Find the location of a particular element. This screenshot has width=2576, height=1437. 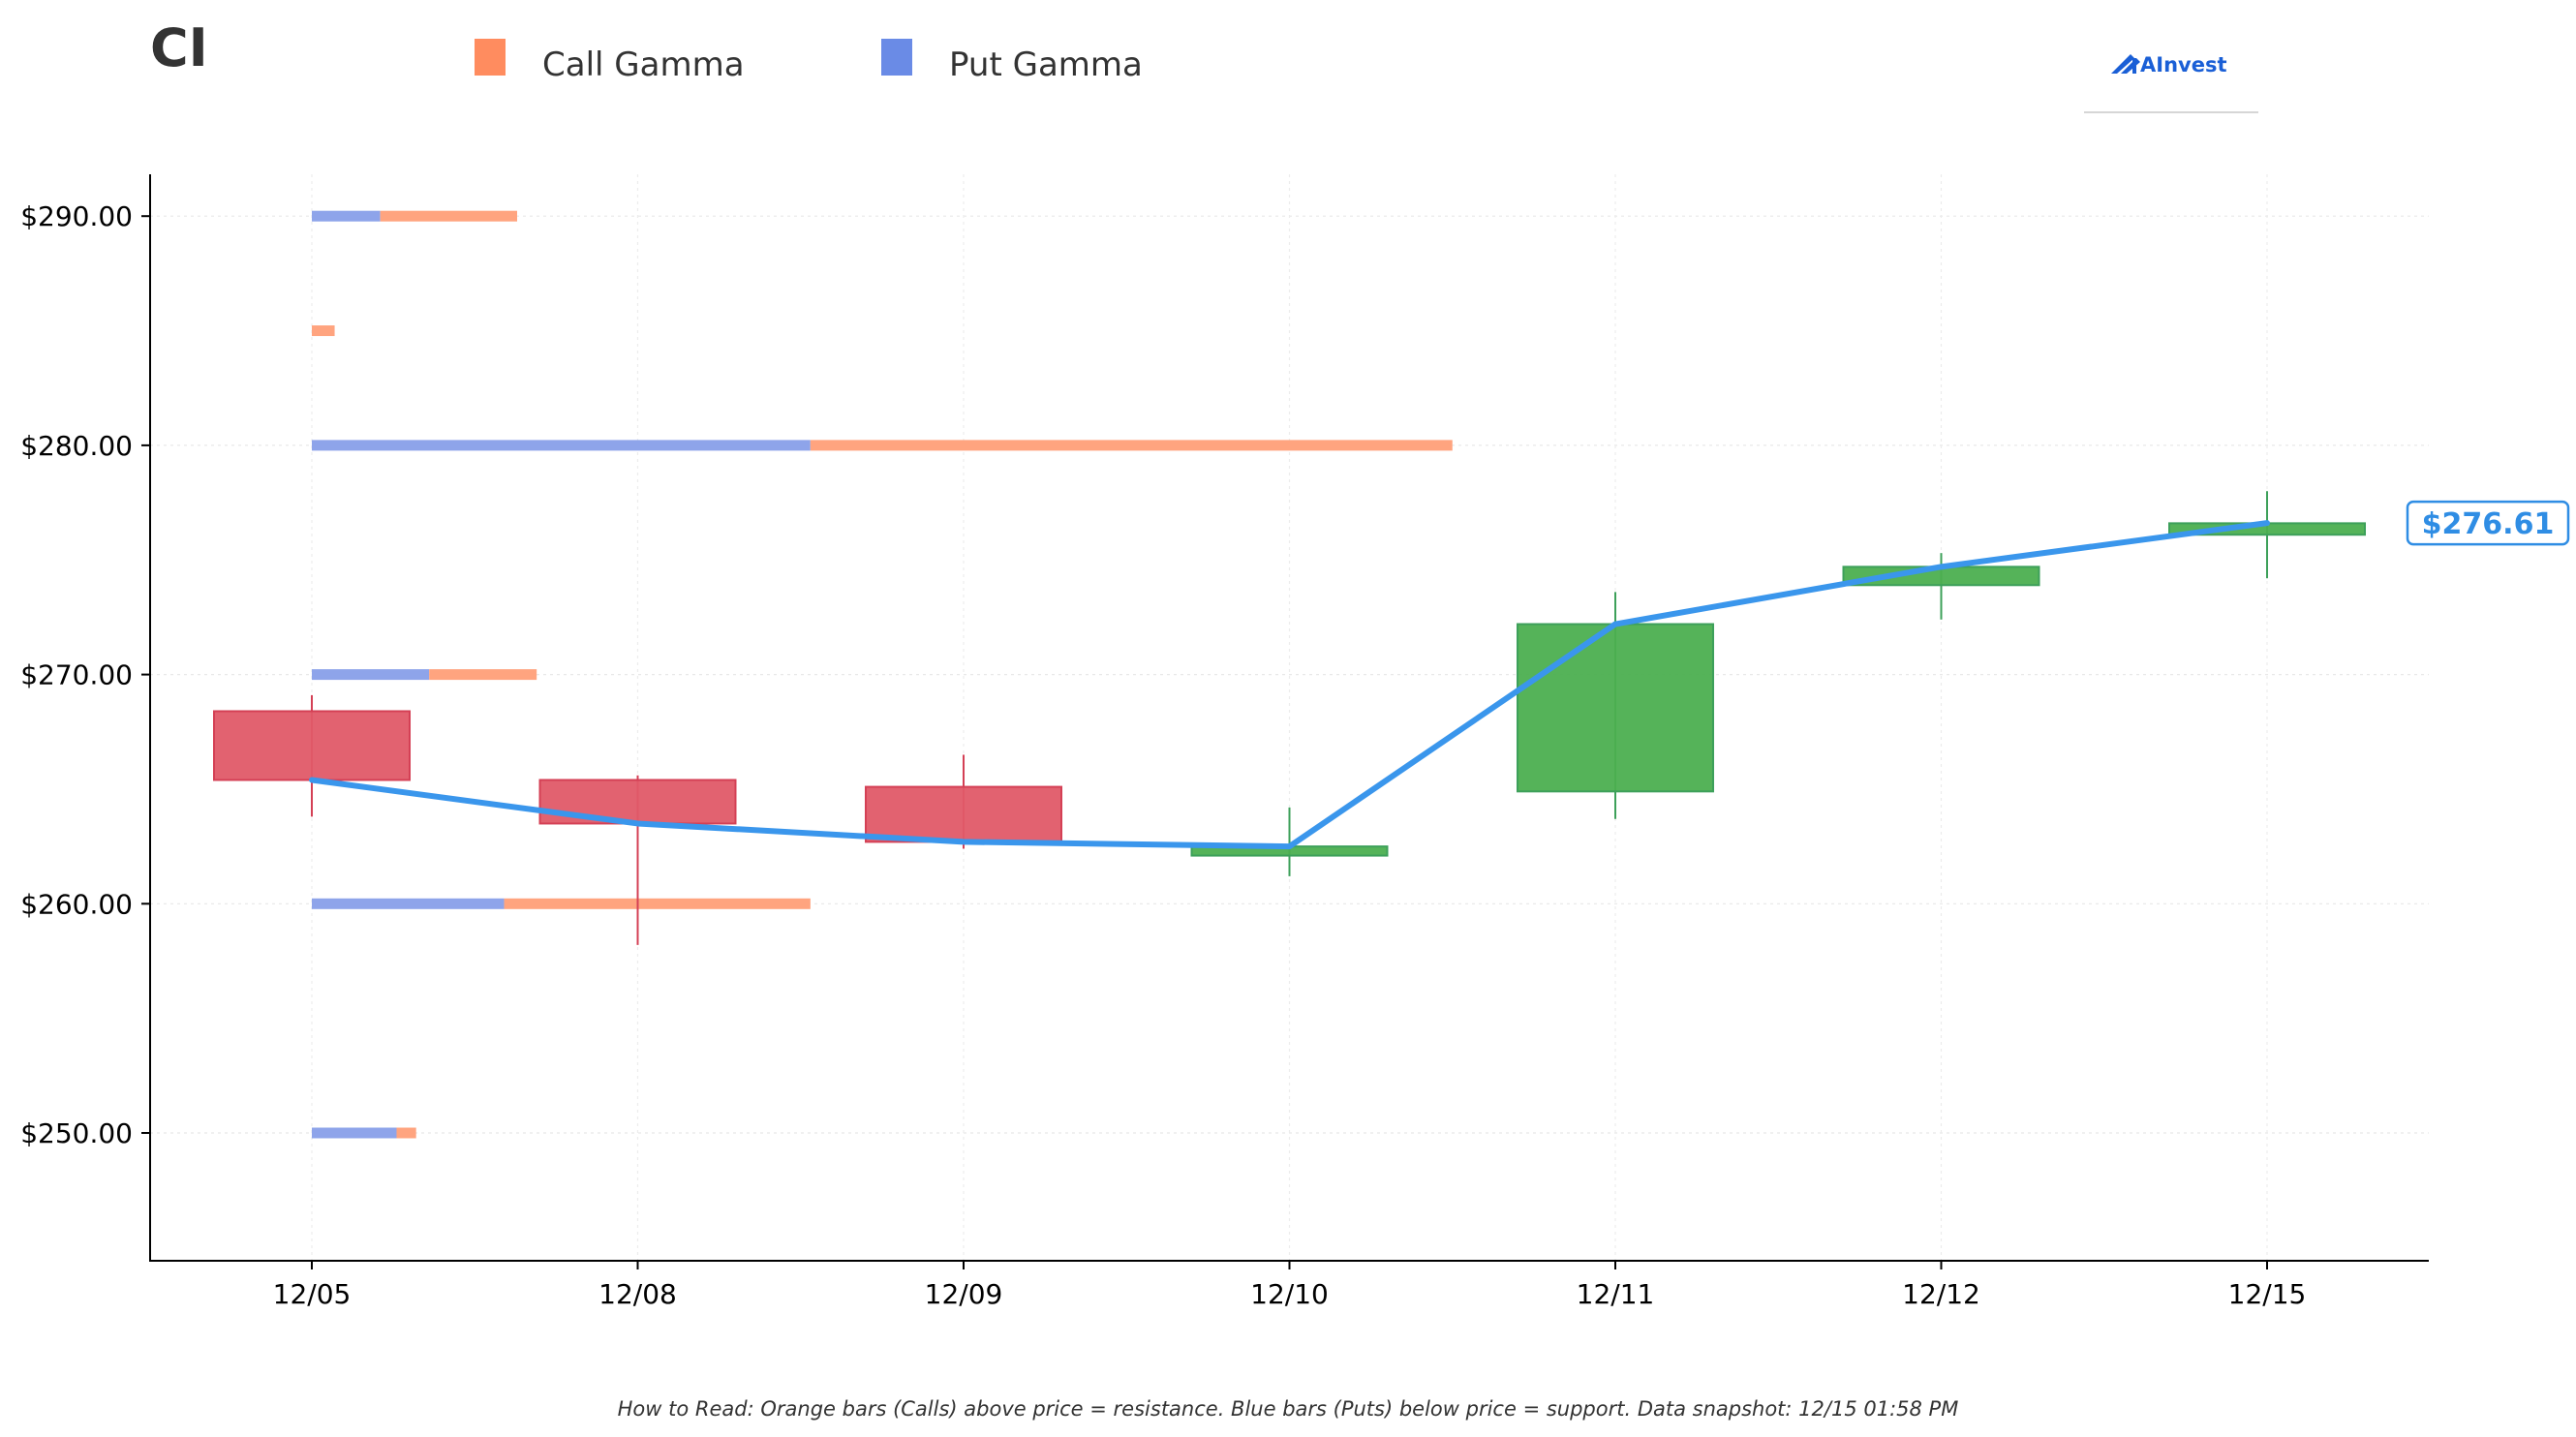

x-tick-label-6: 12/15 is located at coordinates (2267, 1294).